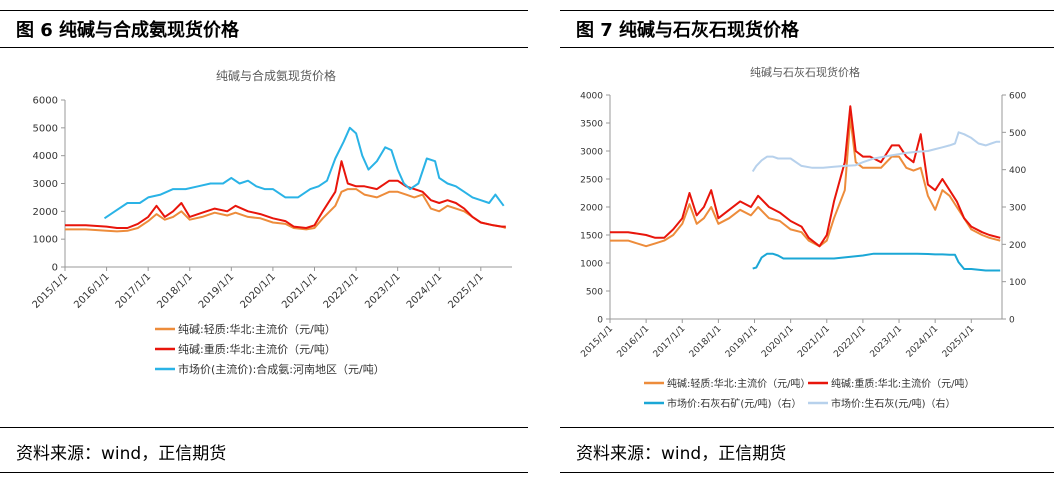 The width and height of the screenshot is (1054, 483). Describe the element at coordinates (1017, 171) in the screenshot. I see `y2-tick-label: 400` at that location.